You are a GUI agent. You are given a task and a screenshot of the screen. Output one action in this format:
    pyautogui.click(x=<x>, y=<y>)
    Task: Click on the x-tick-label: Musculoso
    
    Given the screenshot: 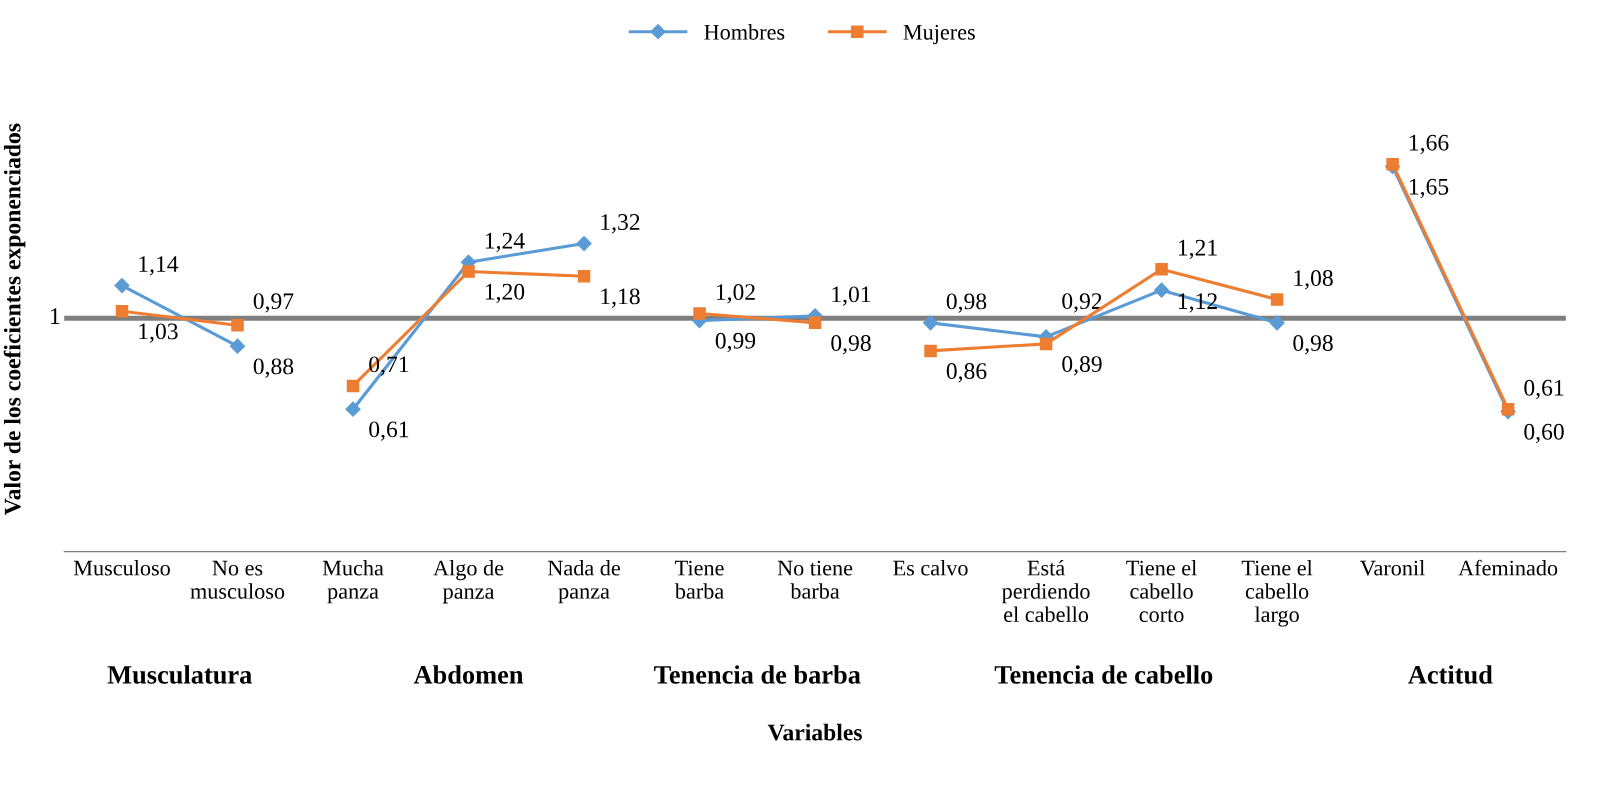 What is the action you would take?
    pyautogui.click(x=121, y=567)
    